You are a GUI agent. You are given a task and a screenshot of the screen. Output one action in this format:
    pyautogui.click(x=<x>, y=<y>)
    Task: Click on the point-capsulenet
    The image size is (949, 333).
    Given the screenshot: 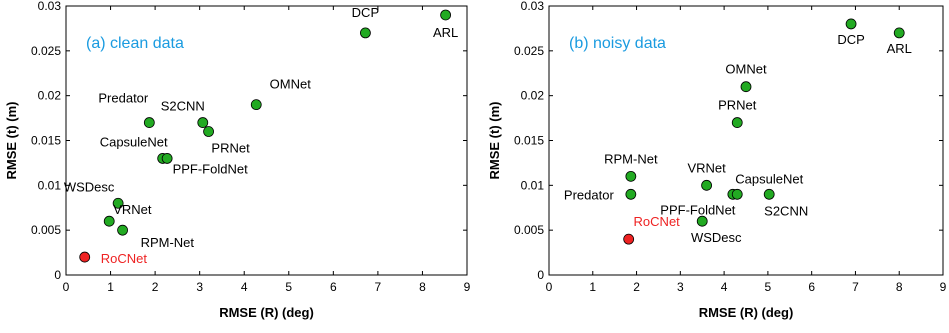 What is the action you would take?
    pyautogui.click(x=737, y=194)
    